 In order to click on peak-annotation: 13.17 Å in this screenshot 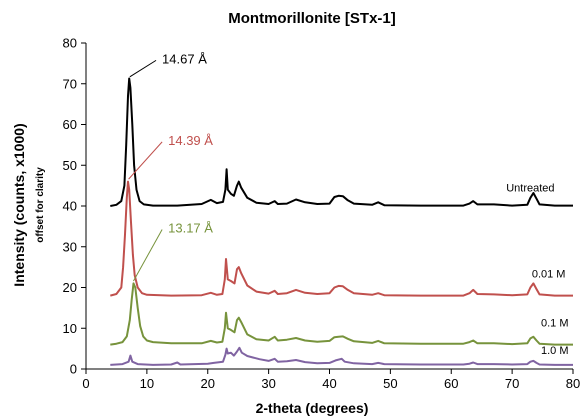, I will do `click(190, 227)`.